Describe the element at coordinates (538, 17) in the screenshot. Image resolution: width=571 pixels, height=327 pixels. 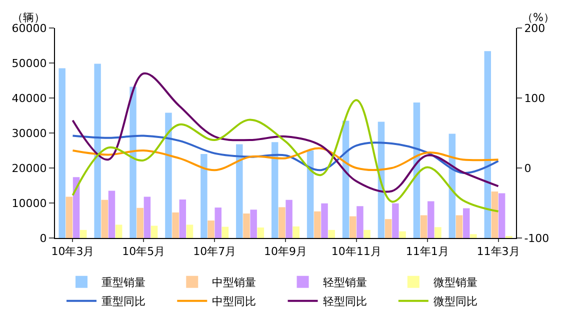
I see `y2-axis-title: （%）` at that location.